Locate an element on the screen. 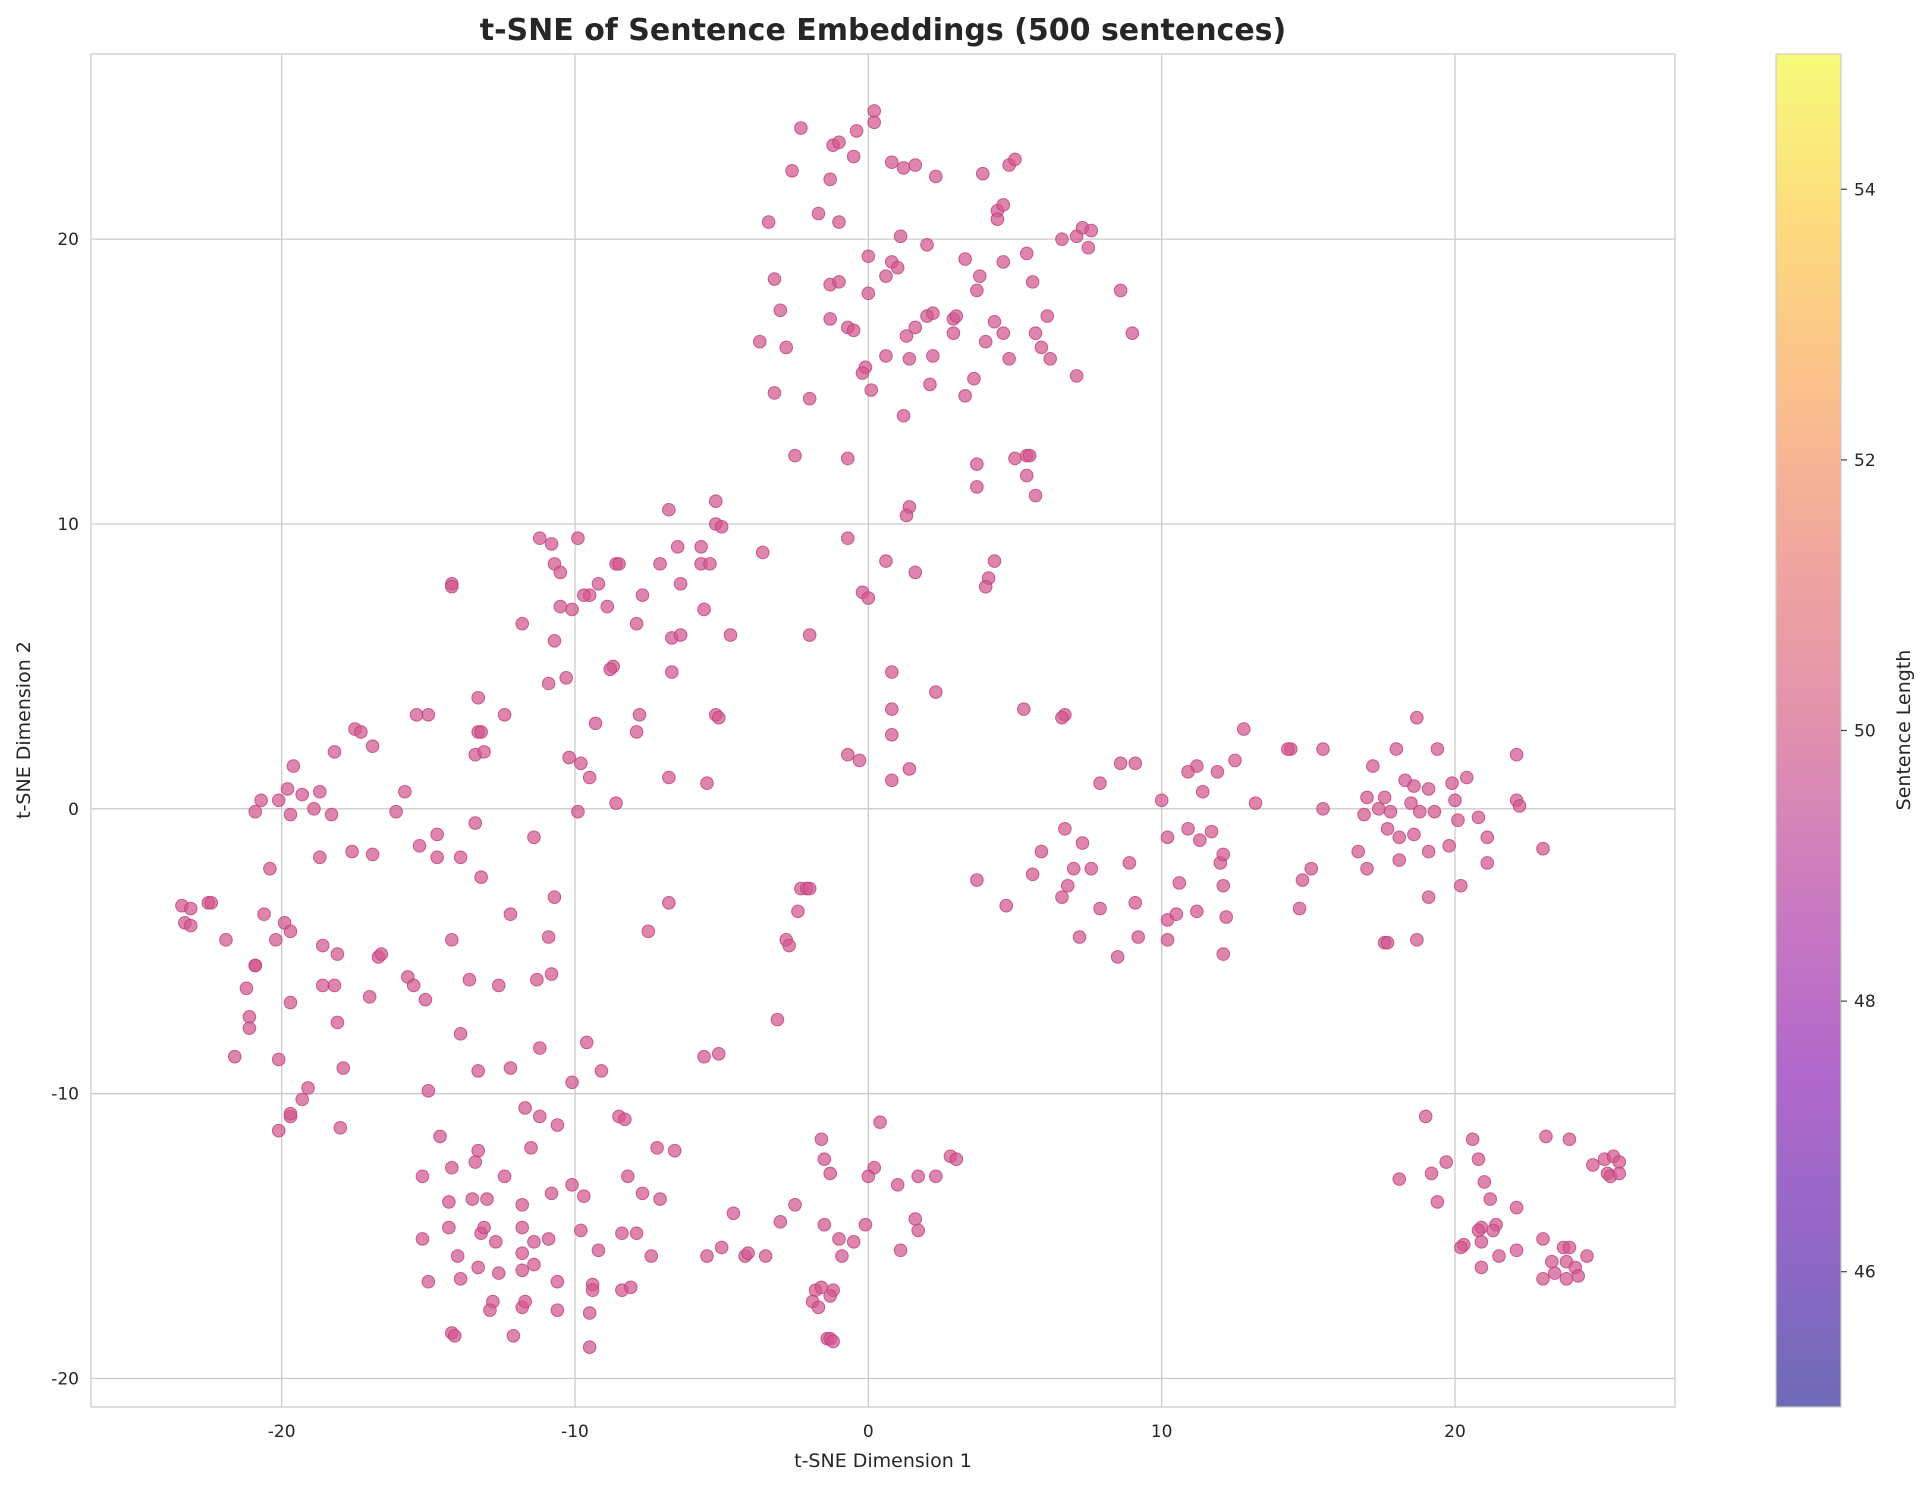 Image resolution: width=1924 pixels, height=1489 pixels. x-tick-label: 10 is located at coordinates (1162, 1432).